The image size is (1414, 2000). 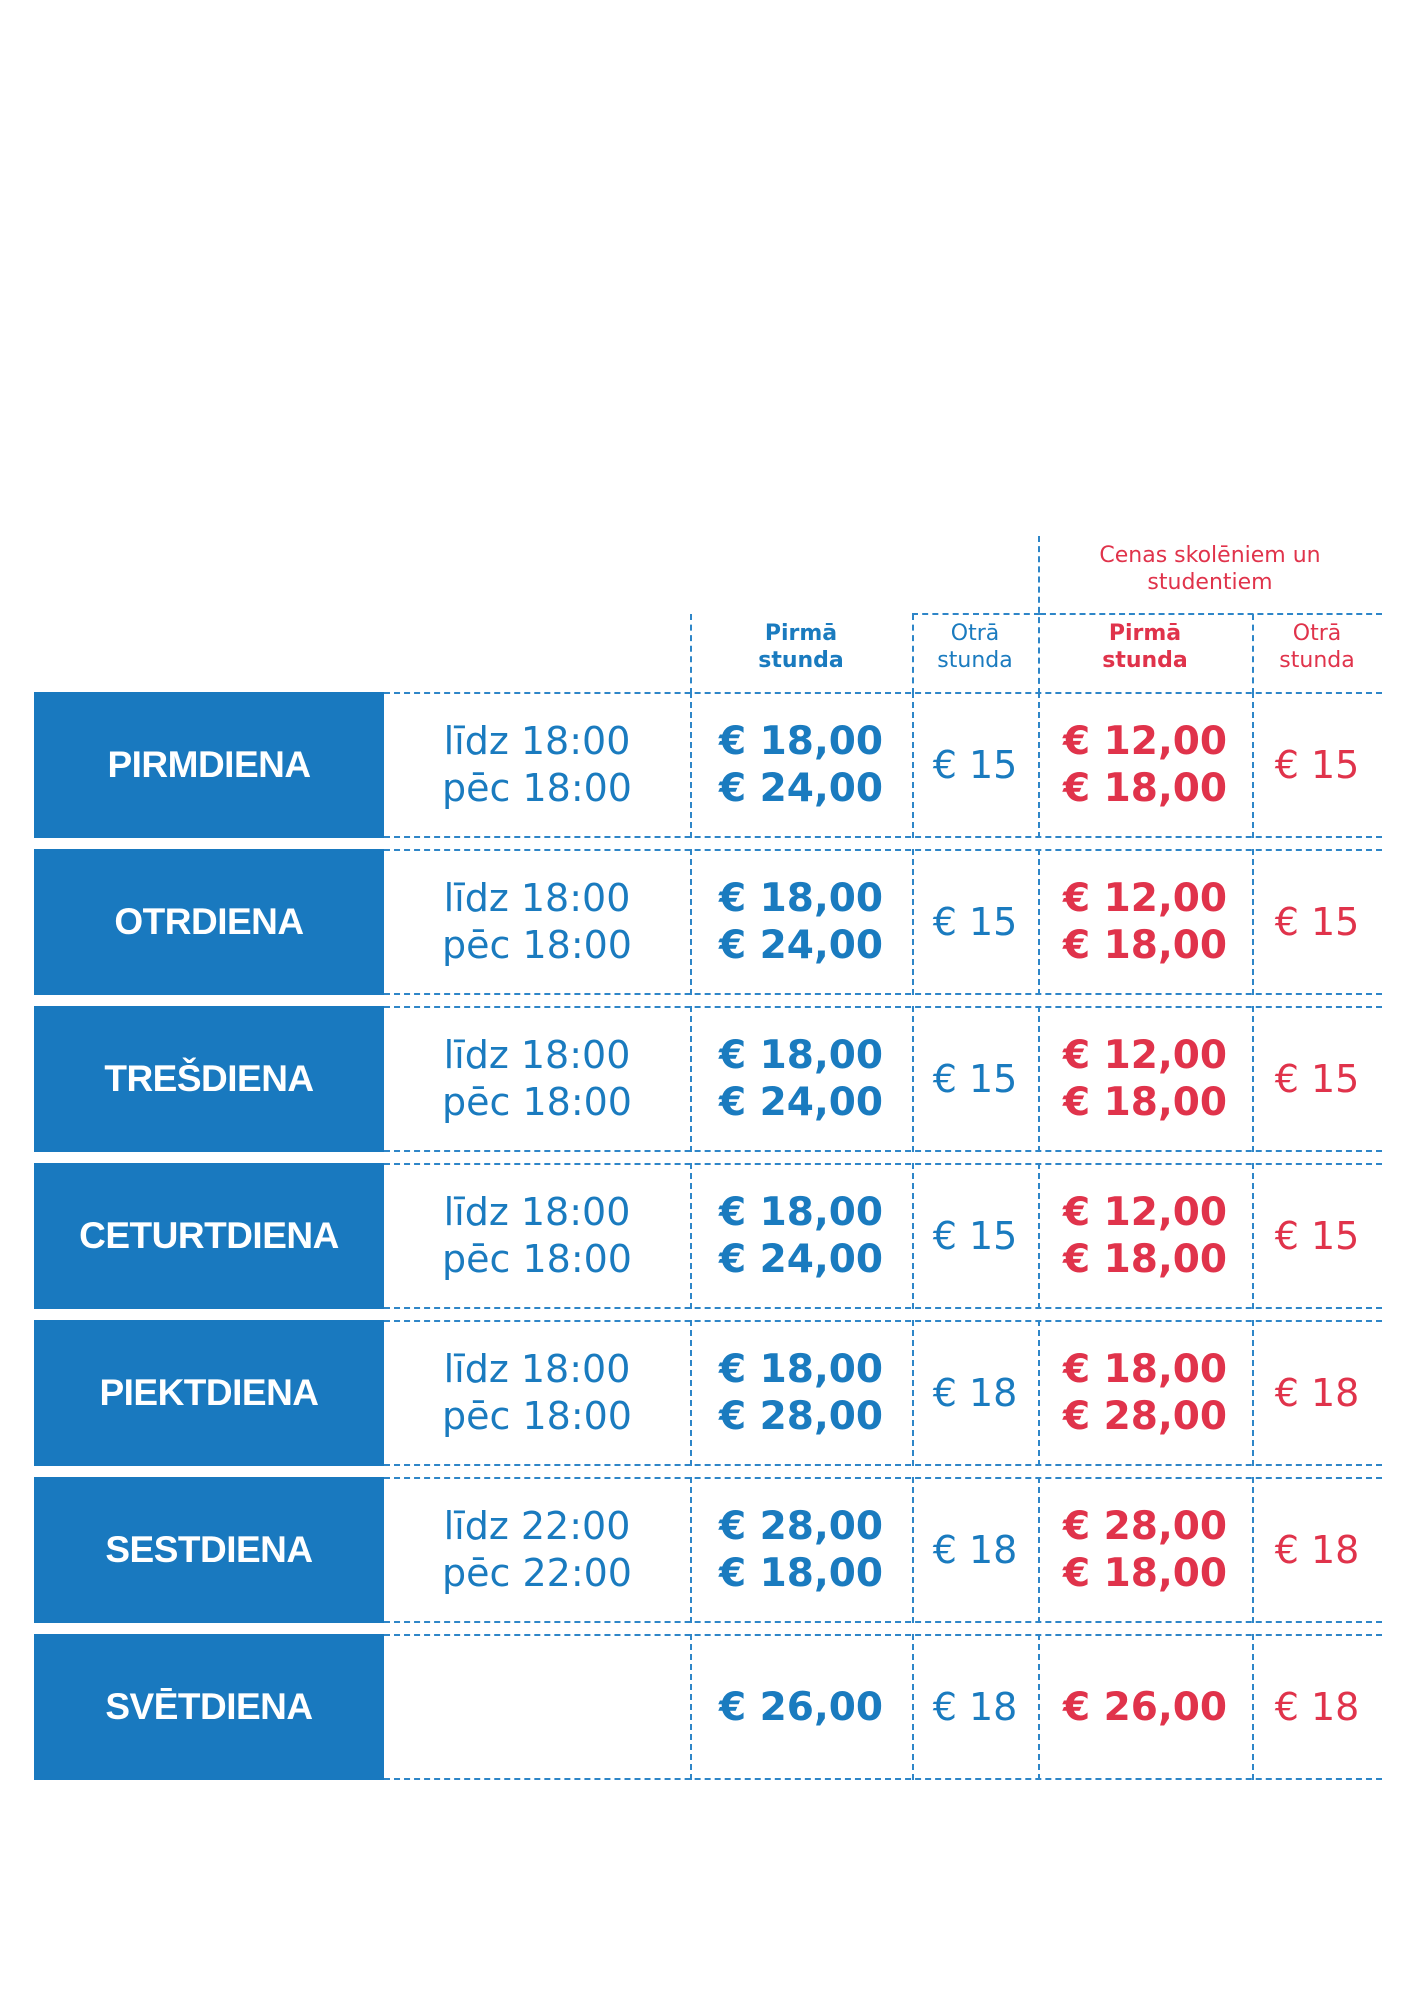 I want to click on header-student-first-hour-line1: Pirmā, so click(x=1145, y=633).